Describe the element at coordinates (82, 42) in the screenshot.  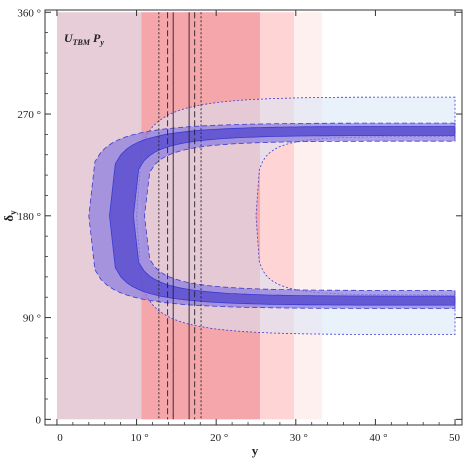
I see `model-label-sub: TBM` at that location.